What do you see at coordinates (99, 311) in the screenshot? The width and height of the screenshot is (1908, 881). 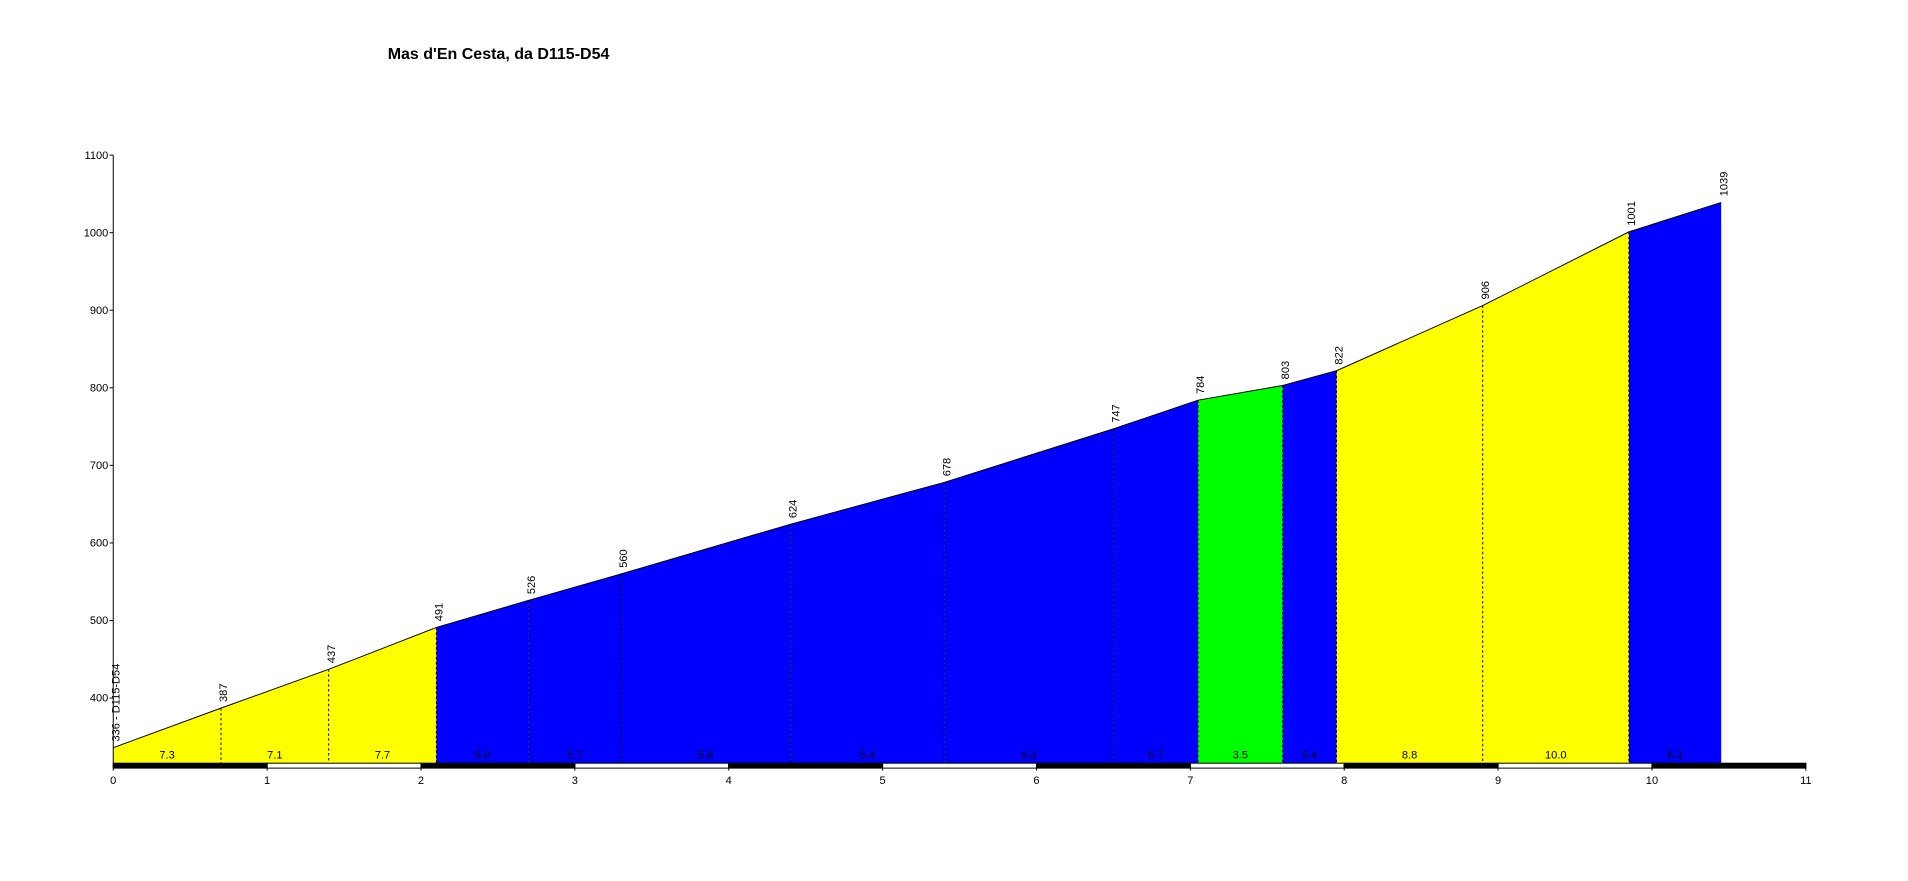 I see `y-tick-label: 900` at bounding box center [99, 311].